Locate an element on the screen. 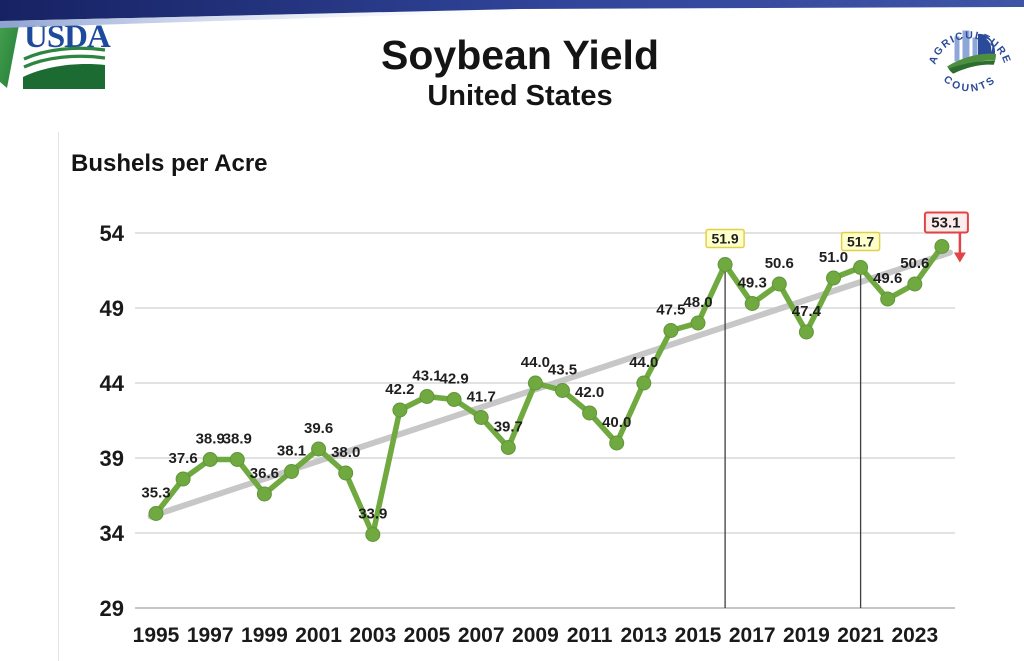 The width and height of the screenshot is (1024, 661). nass-swoosh-green is located at coordinates (970, 64).